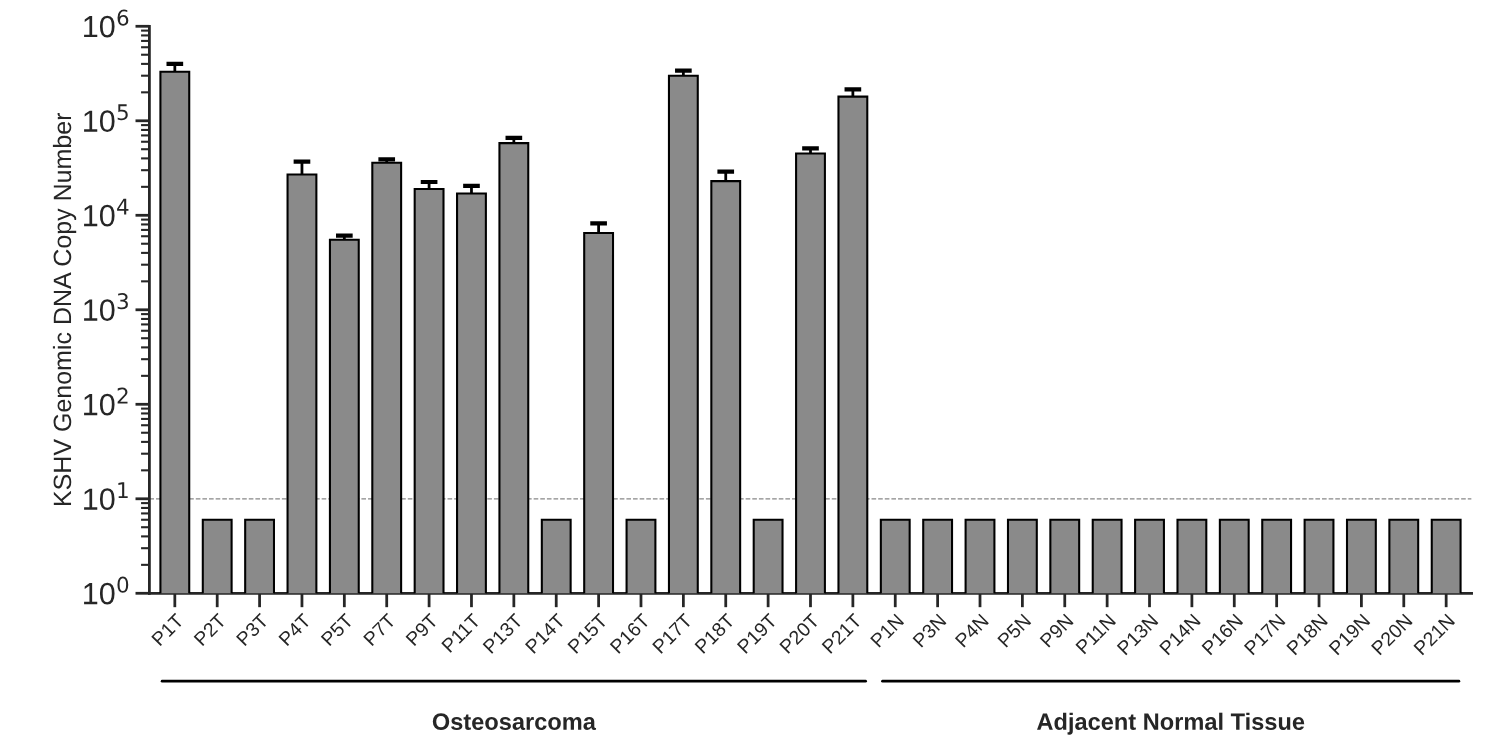 The height and width of the screenshot is (751, 1494). I want to click on text: Adjacent Normal Tissue, so click(1171, 723).